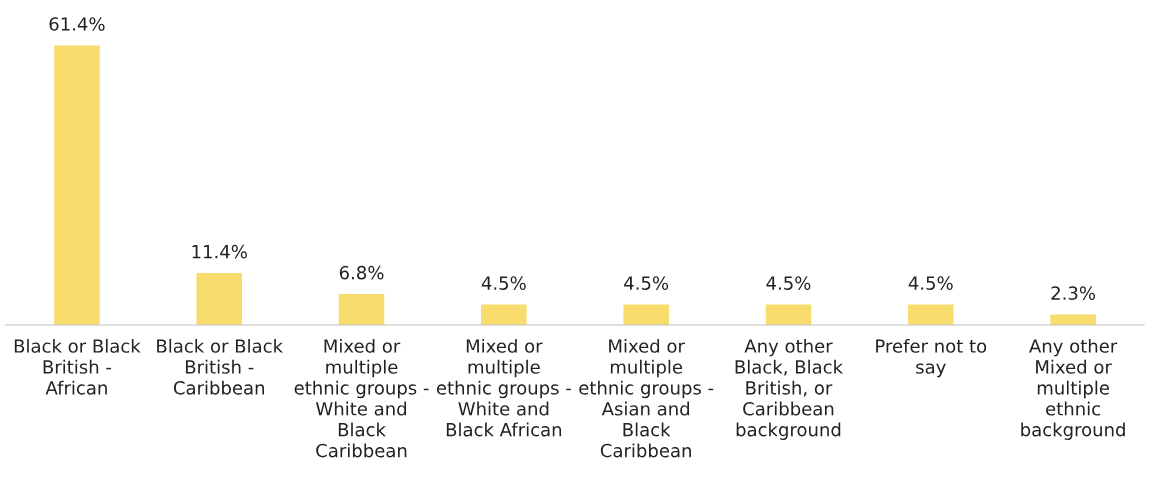 The height and width of the screenshot is (500, 1150). What do you see at coordinates (77, 366) in the screenshot?
I see `x-tick-label: Black or Black British - African` at bounding box center [77, 366].